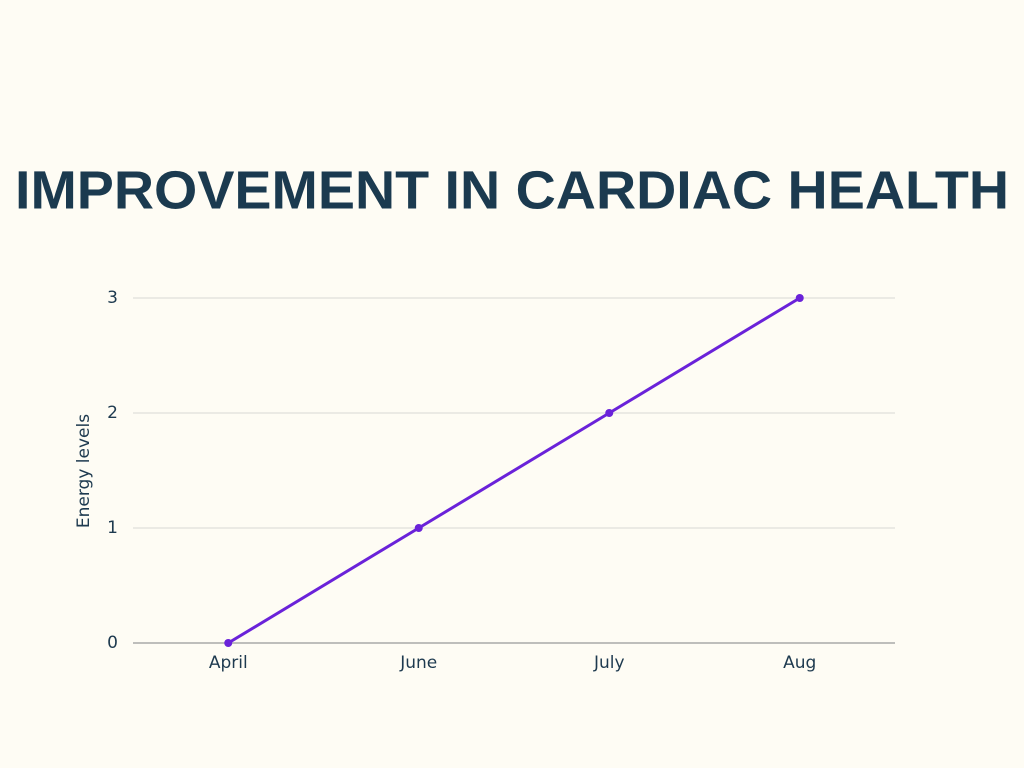 The width and height of the screenshot is (1024, 768). I want to click on x-tick-label: June, so click(418, 663).